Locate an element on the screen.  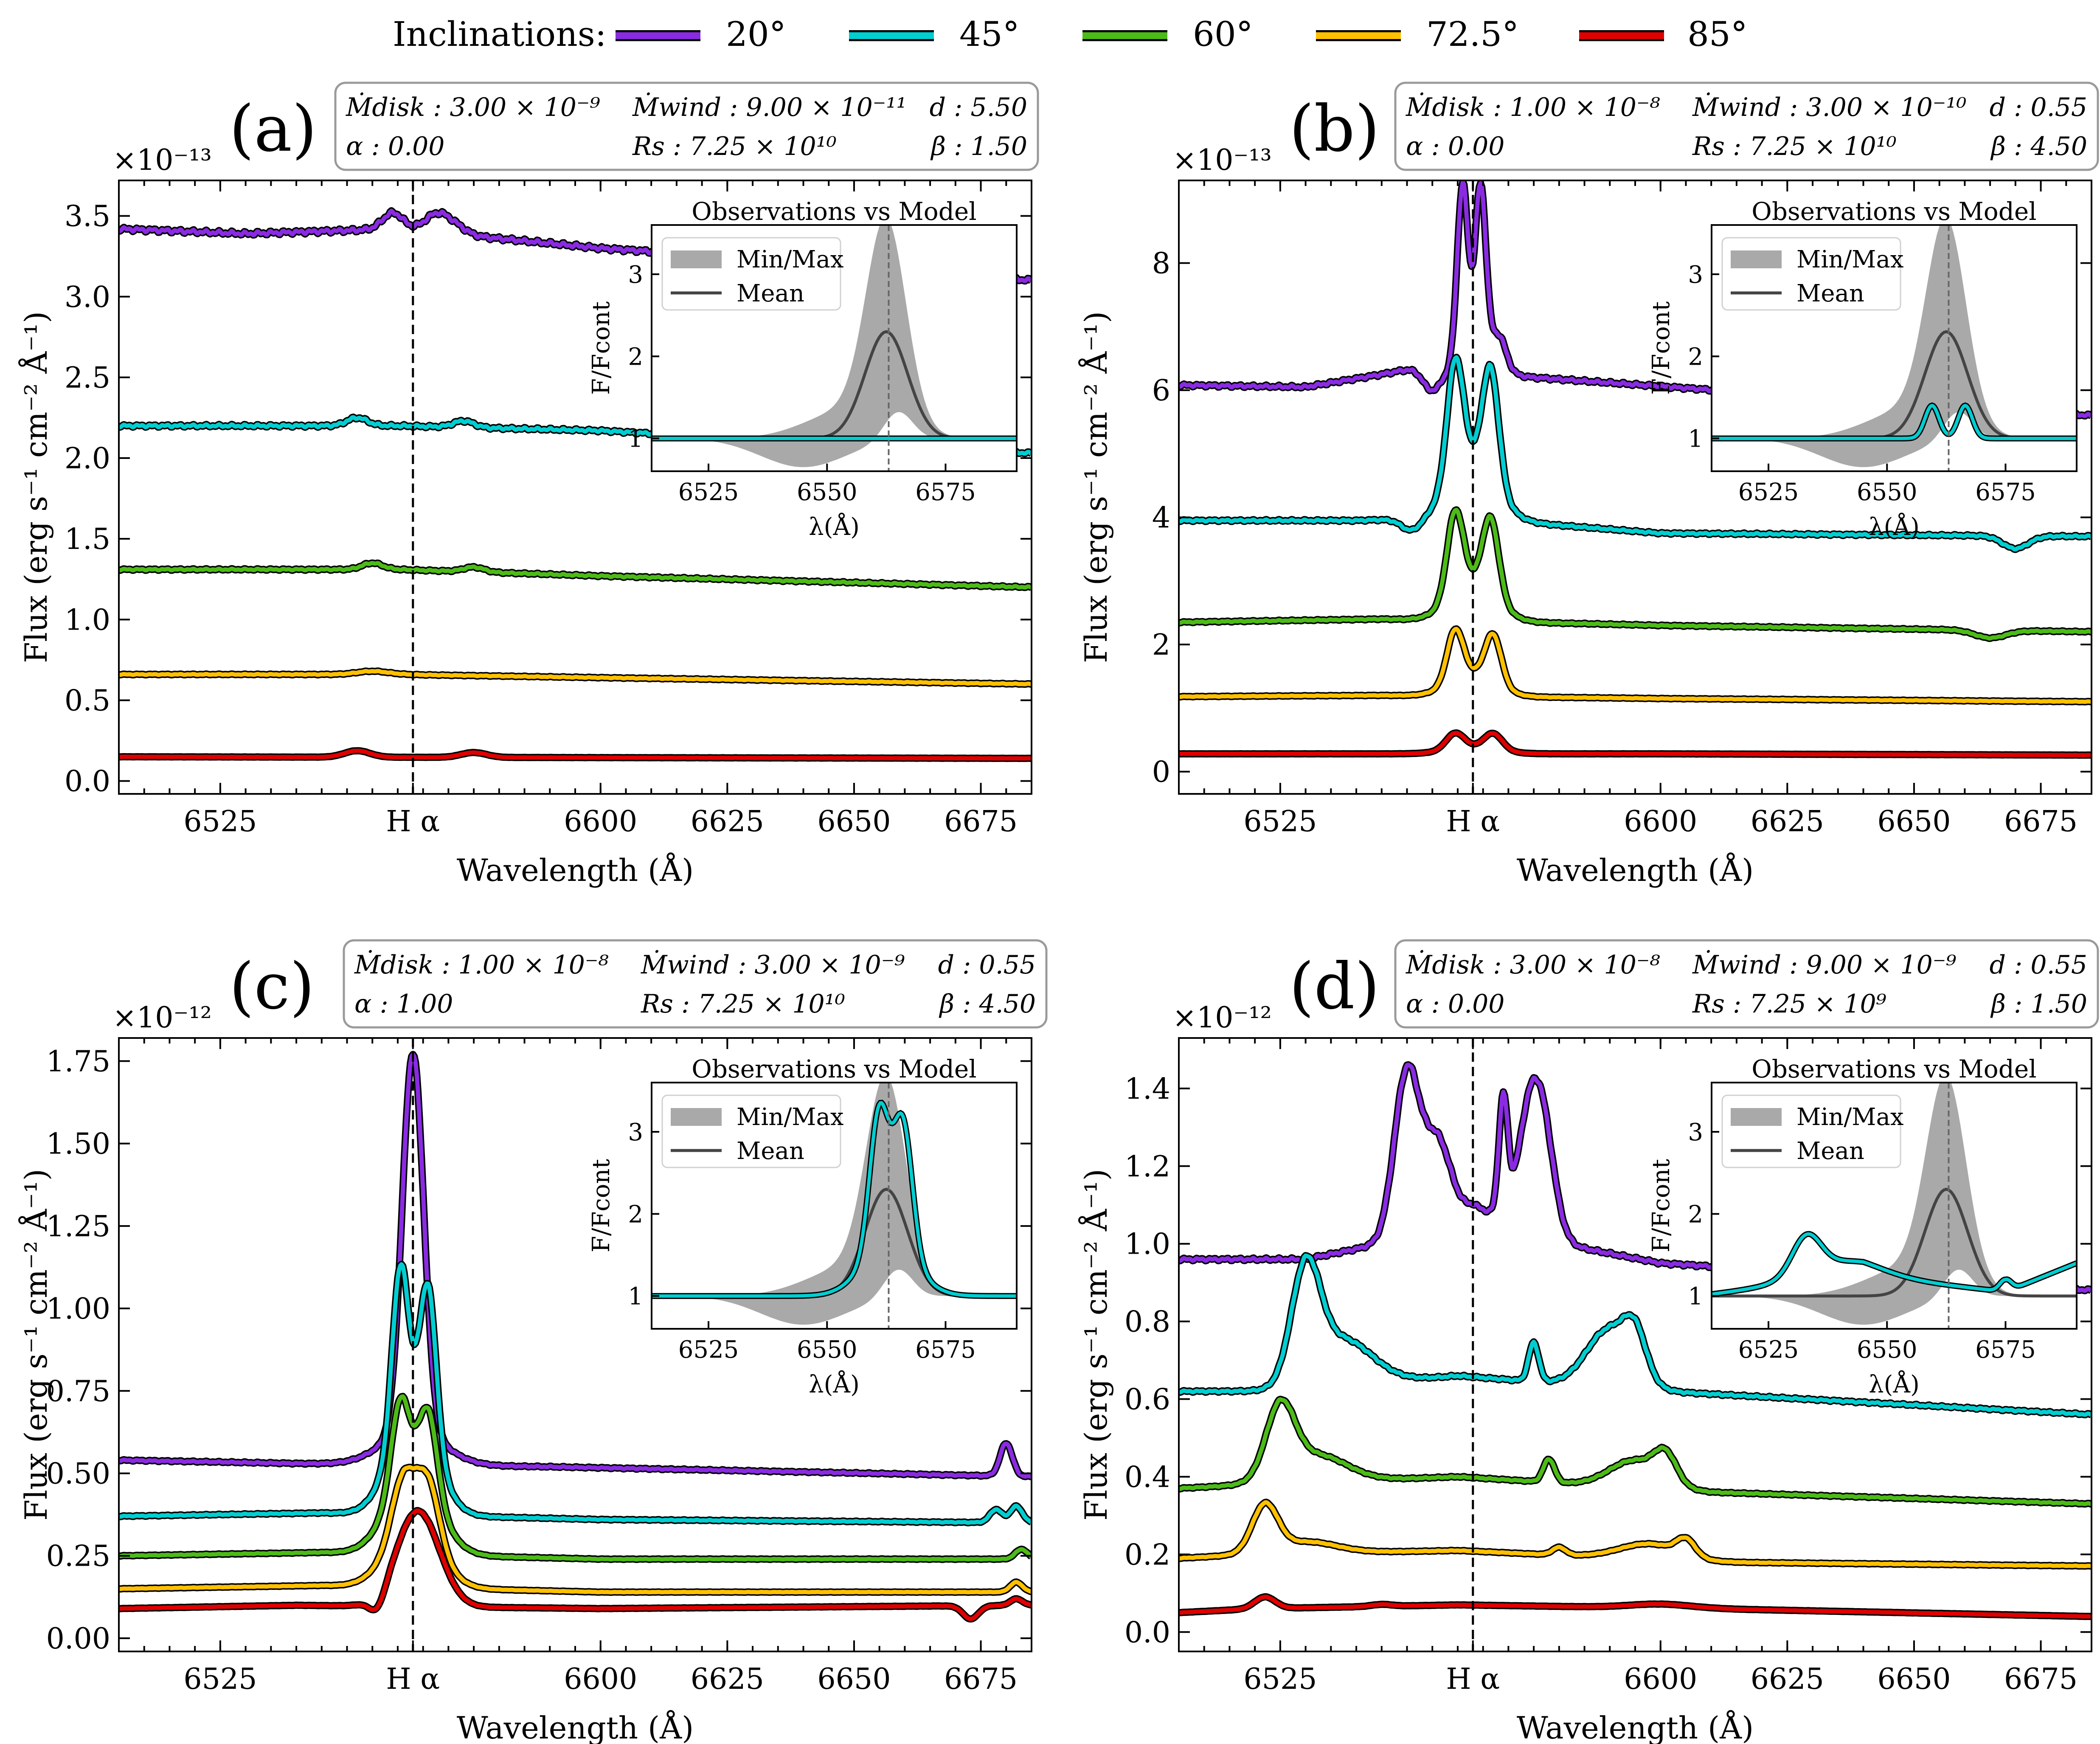
figure-legend: Inclinations: 20° 45° 60° 72.5° 85° is located at coordinates (1070, 34).